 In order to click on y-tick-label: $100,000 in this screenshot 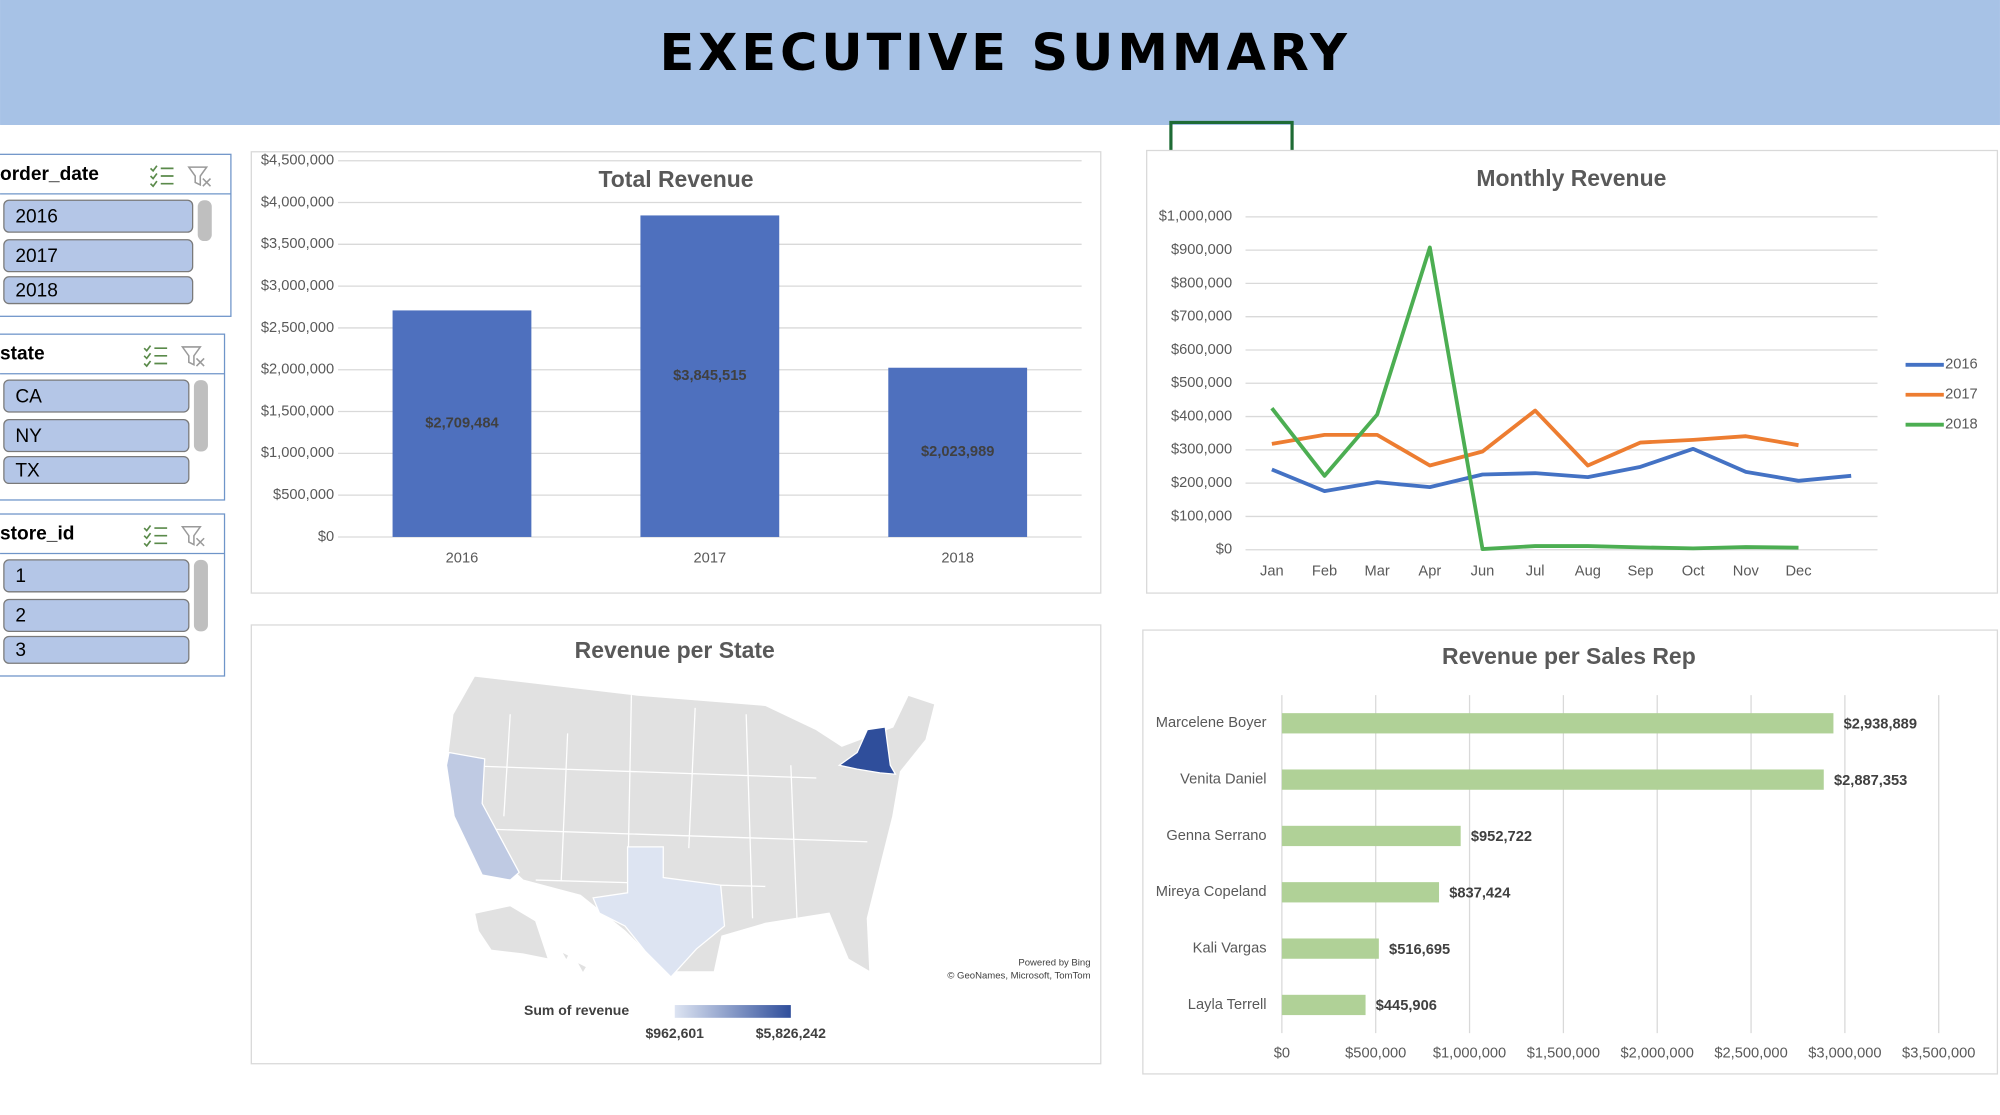, I will do `click(1201, 516)`.